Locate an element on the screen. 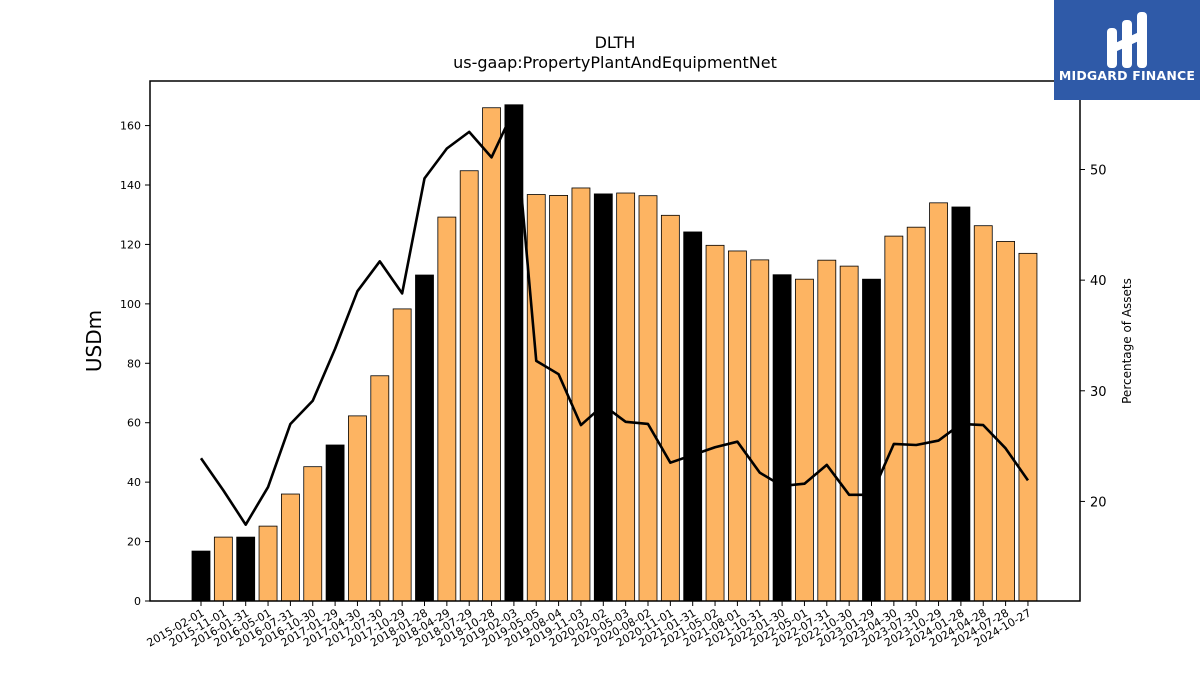 Image resolution: width=1200 pixels, height=675 pixels. y-tick-label: 160 is located at coordinates (130, 126).